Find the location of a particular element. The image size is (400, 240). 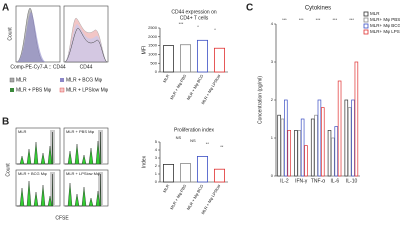

x-tick-label: IFN-γ is located at coordinates (301, 181).